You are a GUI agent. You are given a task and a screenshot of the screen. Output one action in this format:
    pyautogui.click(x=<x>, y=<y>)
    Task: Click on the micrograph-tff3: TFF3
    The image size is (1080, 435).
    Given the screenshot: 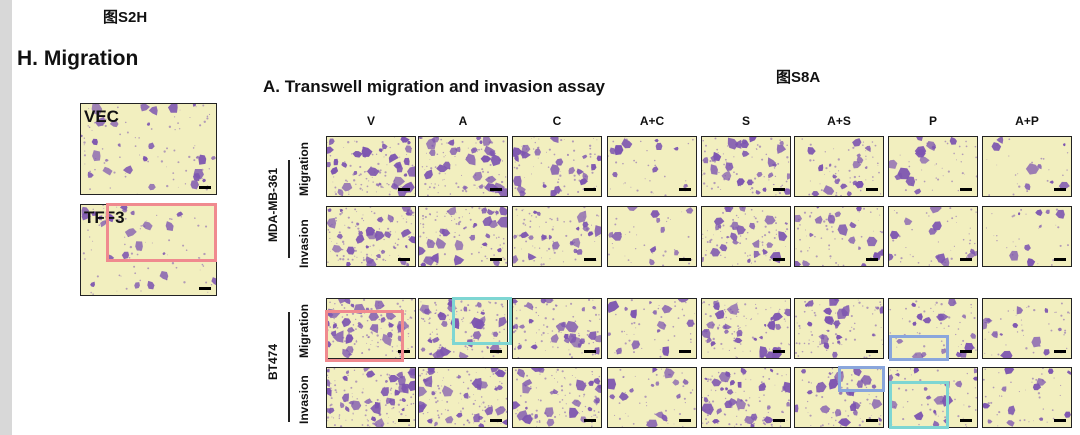 What is the action you would take?
    pyautogui.click(x=148, y=250)
    